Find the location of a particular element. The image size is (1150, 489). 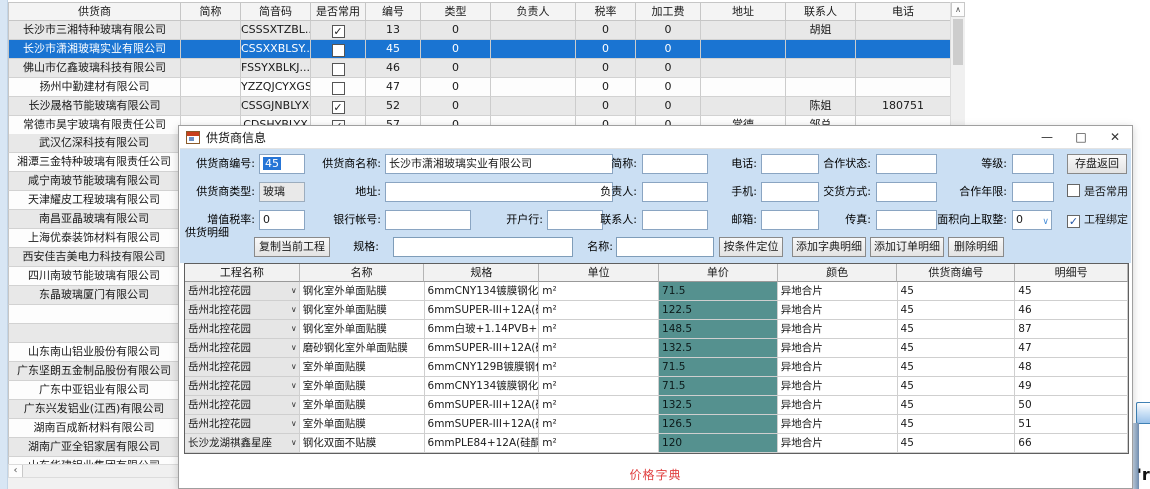

scroll-left-icon: ‹ is located at coordinates (16, 471).